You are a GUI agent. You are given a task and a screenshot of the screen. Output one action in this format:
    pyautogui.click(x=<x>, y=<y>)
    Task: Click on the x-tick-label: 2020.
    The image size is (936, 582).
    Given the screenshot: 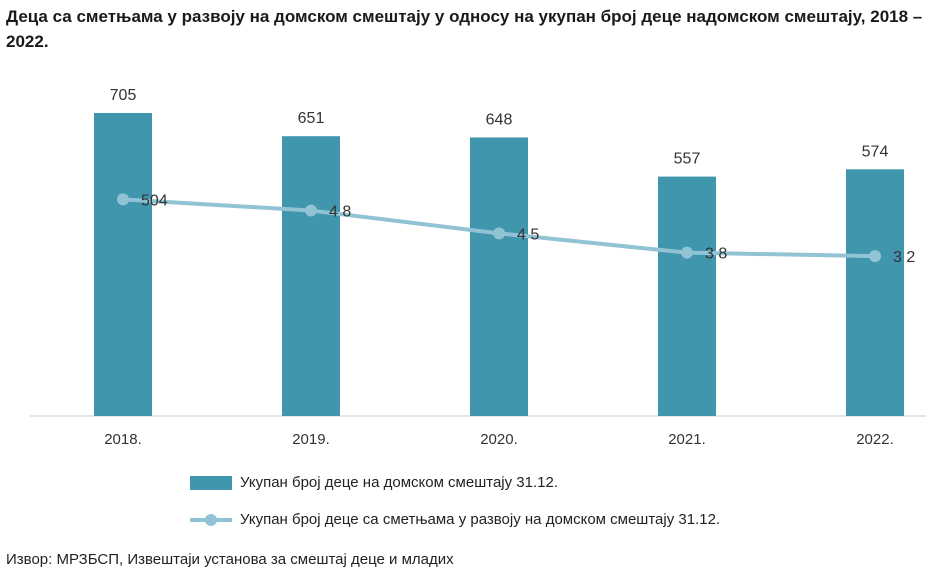 What is the action you would take?
    pyautogui.click(x=499, y=439)
    